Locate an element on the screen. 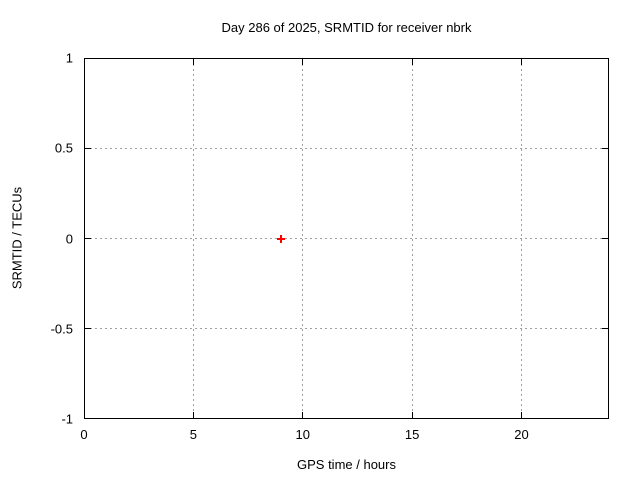 Image resolution: width=640 pixels, height=480 pixels. x-tick-label: 5 is located at coordinates (193, 434).